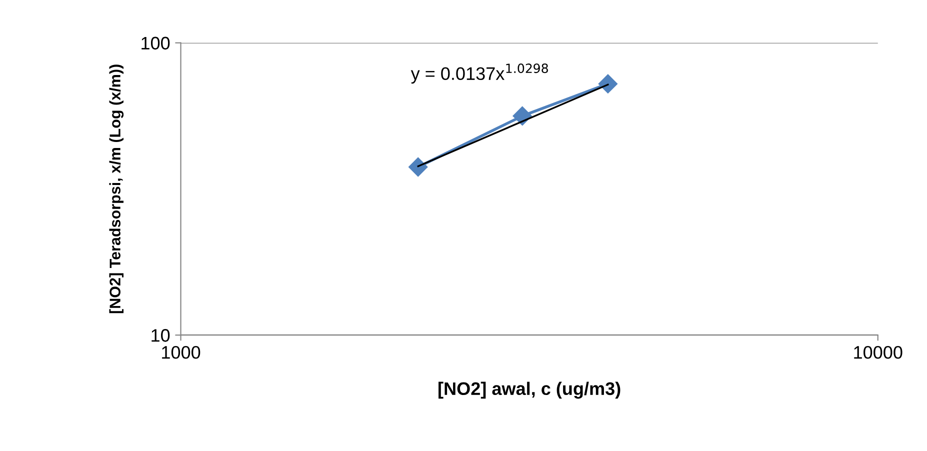 The image size is (927, 451). What do you see at coordinates (161, 335) in the screenshot?
I see `y-tick-label: 10` at bounding box center [161, 335].